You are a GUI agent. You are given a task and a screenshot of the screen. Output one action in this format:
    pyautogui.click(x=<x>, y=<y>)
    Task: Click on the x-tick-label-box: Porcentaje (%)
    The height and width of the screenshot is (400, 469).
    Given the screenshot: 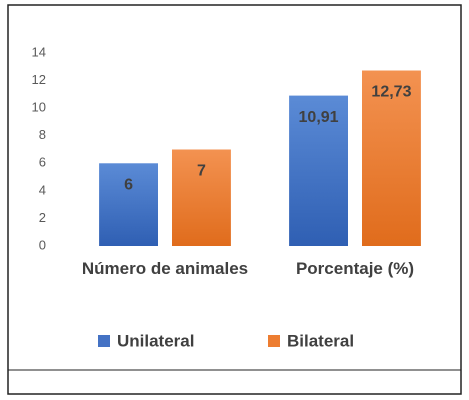 What is the action you would take?
    pyautogui.click(x=355, y=268)
    